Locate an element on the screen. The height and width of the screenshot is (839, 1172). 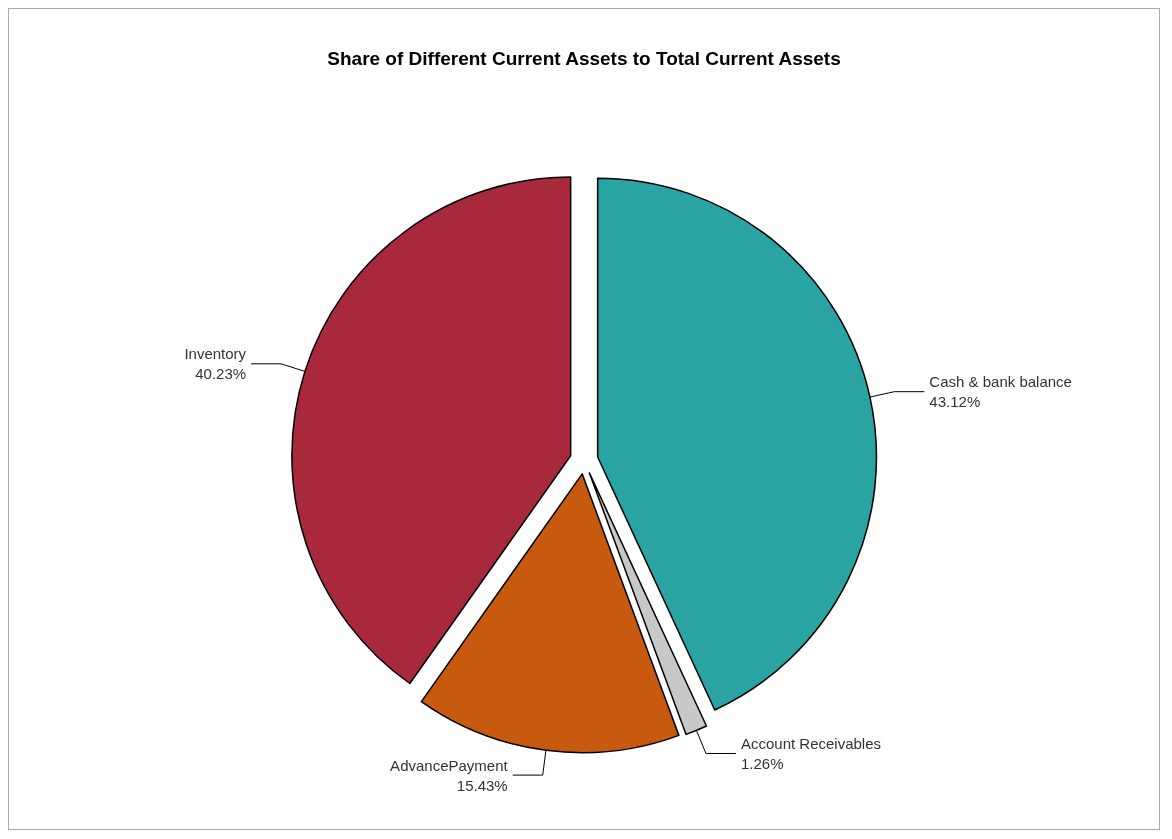
data-label: 1.26% is located at coordinates (762, 763).